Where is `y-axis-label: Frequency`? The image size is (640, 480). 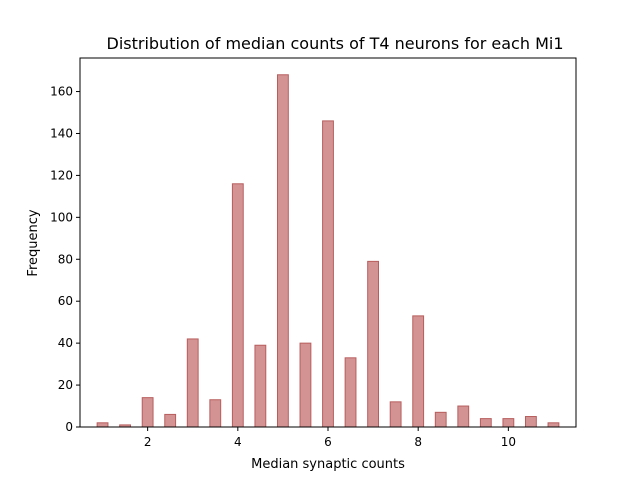
y-axis-label: Frequency is located at coordinates (33, 242).